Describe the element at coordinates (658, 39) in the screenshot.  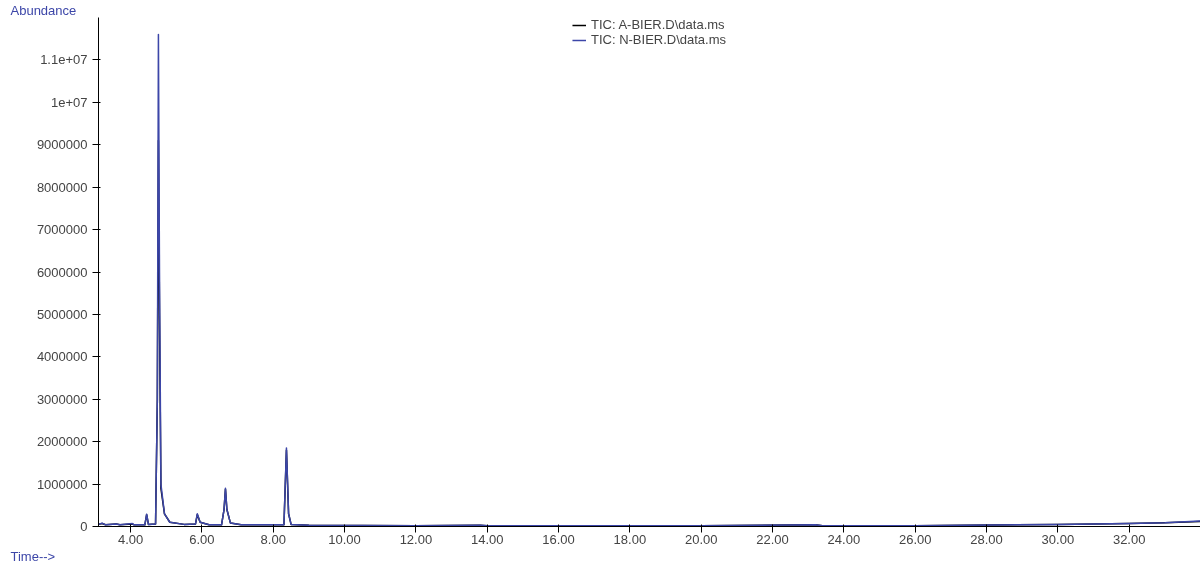
I see `legend-label: TIC: N-BIER.D\data.ms` at that location.